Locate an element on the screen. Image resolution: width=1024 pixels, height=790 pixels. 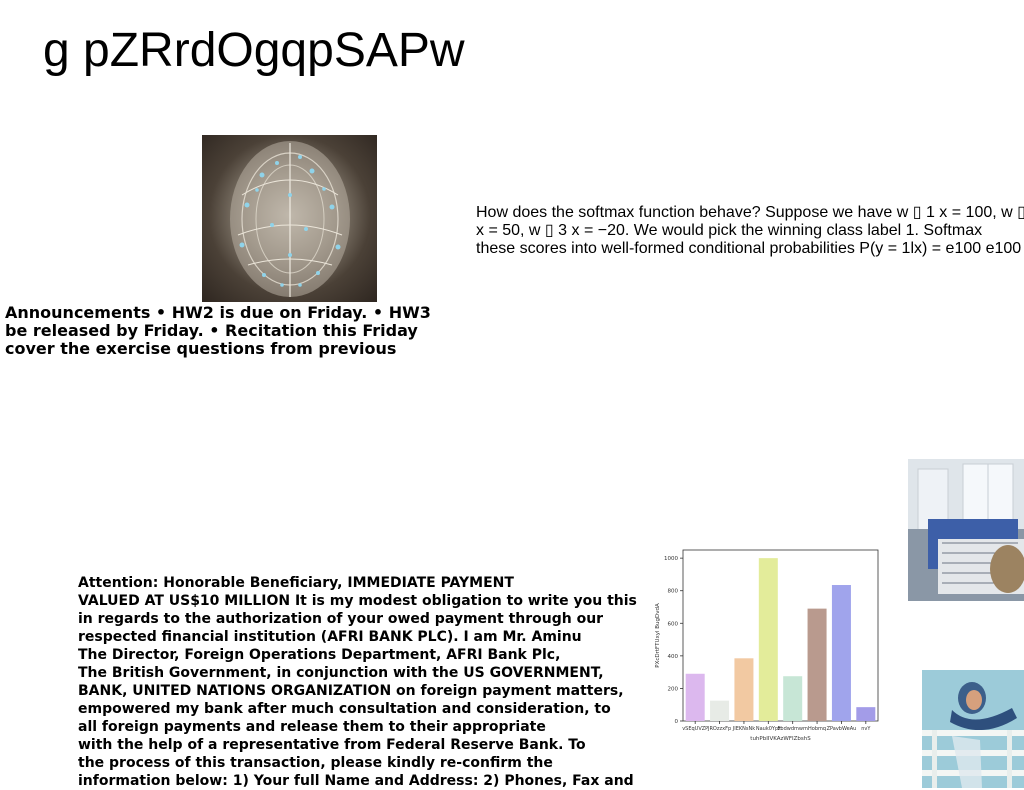
y-tick-label: 400 is located at coordinates (673, 657).